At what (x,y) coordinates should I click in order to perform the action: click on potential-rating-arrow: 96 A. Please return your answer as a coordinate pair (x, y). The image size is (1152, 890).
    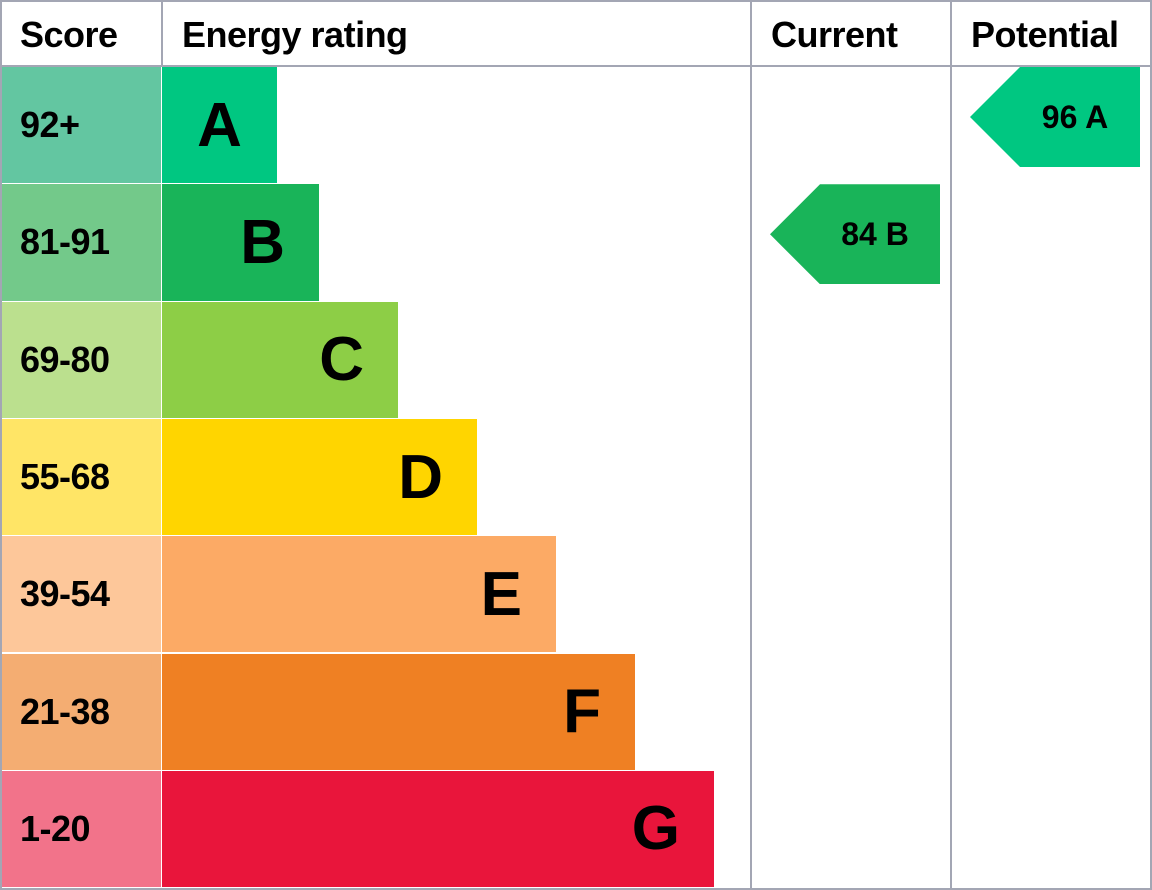
    Looking at the image, I should click on (1055, 117).